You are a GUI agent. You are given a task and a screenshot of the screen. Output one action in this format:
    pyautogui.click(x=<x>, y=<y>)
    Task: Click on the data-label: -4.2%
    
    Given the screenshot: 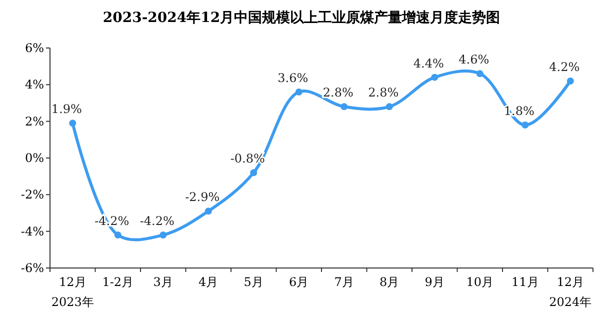 What is the action you would take?
    pyautogui.click(x=157, y=221)
    